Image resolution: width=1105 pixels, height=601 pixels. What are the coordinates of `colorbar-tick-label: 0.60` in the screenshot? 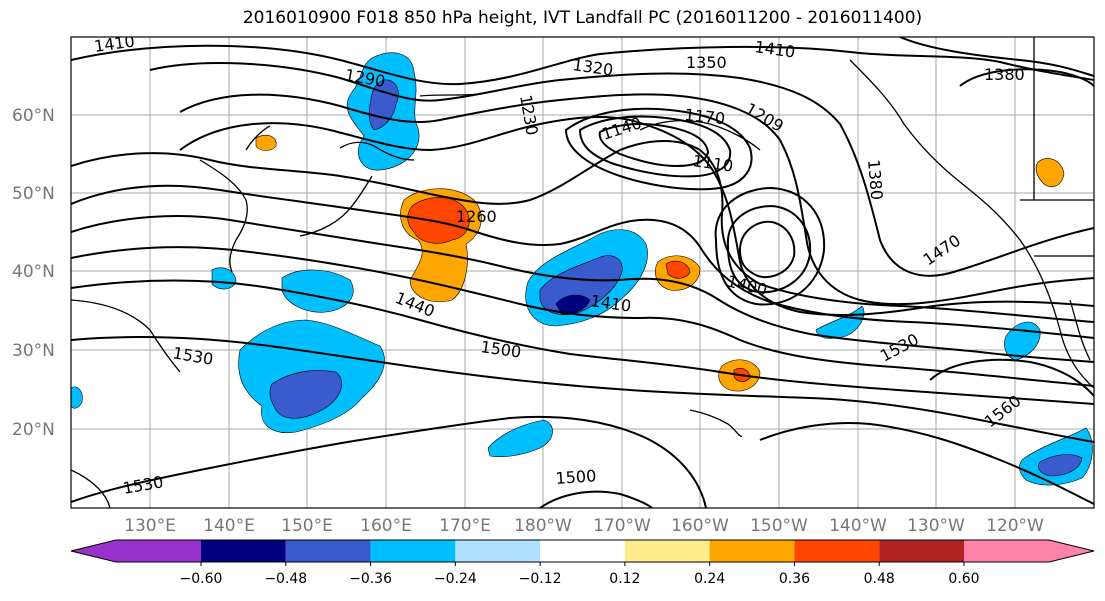 It's located at (963, 579).